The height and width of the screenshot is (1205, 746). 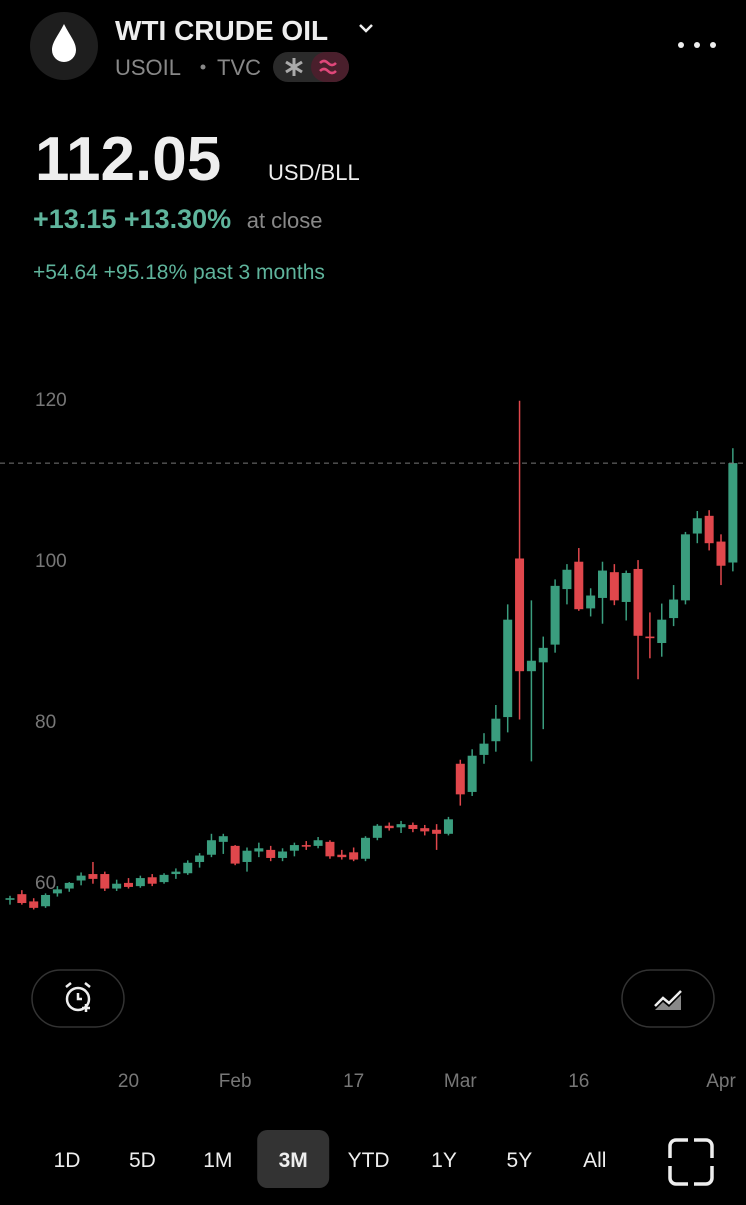 I want to click on range-option: 1Y, so click(x=444, y=1160).